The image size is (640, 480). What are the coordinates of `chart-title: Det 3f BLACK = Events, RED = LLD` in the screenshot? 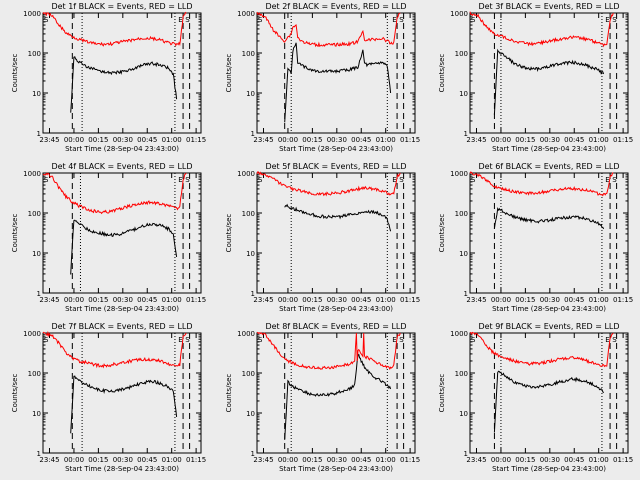 It's located at (548, 6).